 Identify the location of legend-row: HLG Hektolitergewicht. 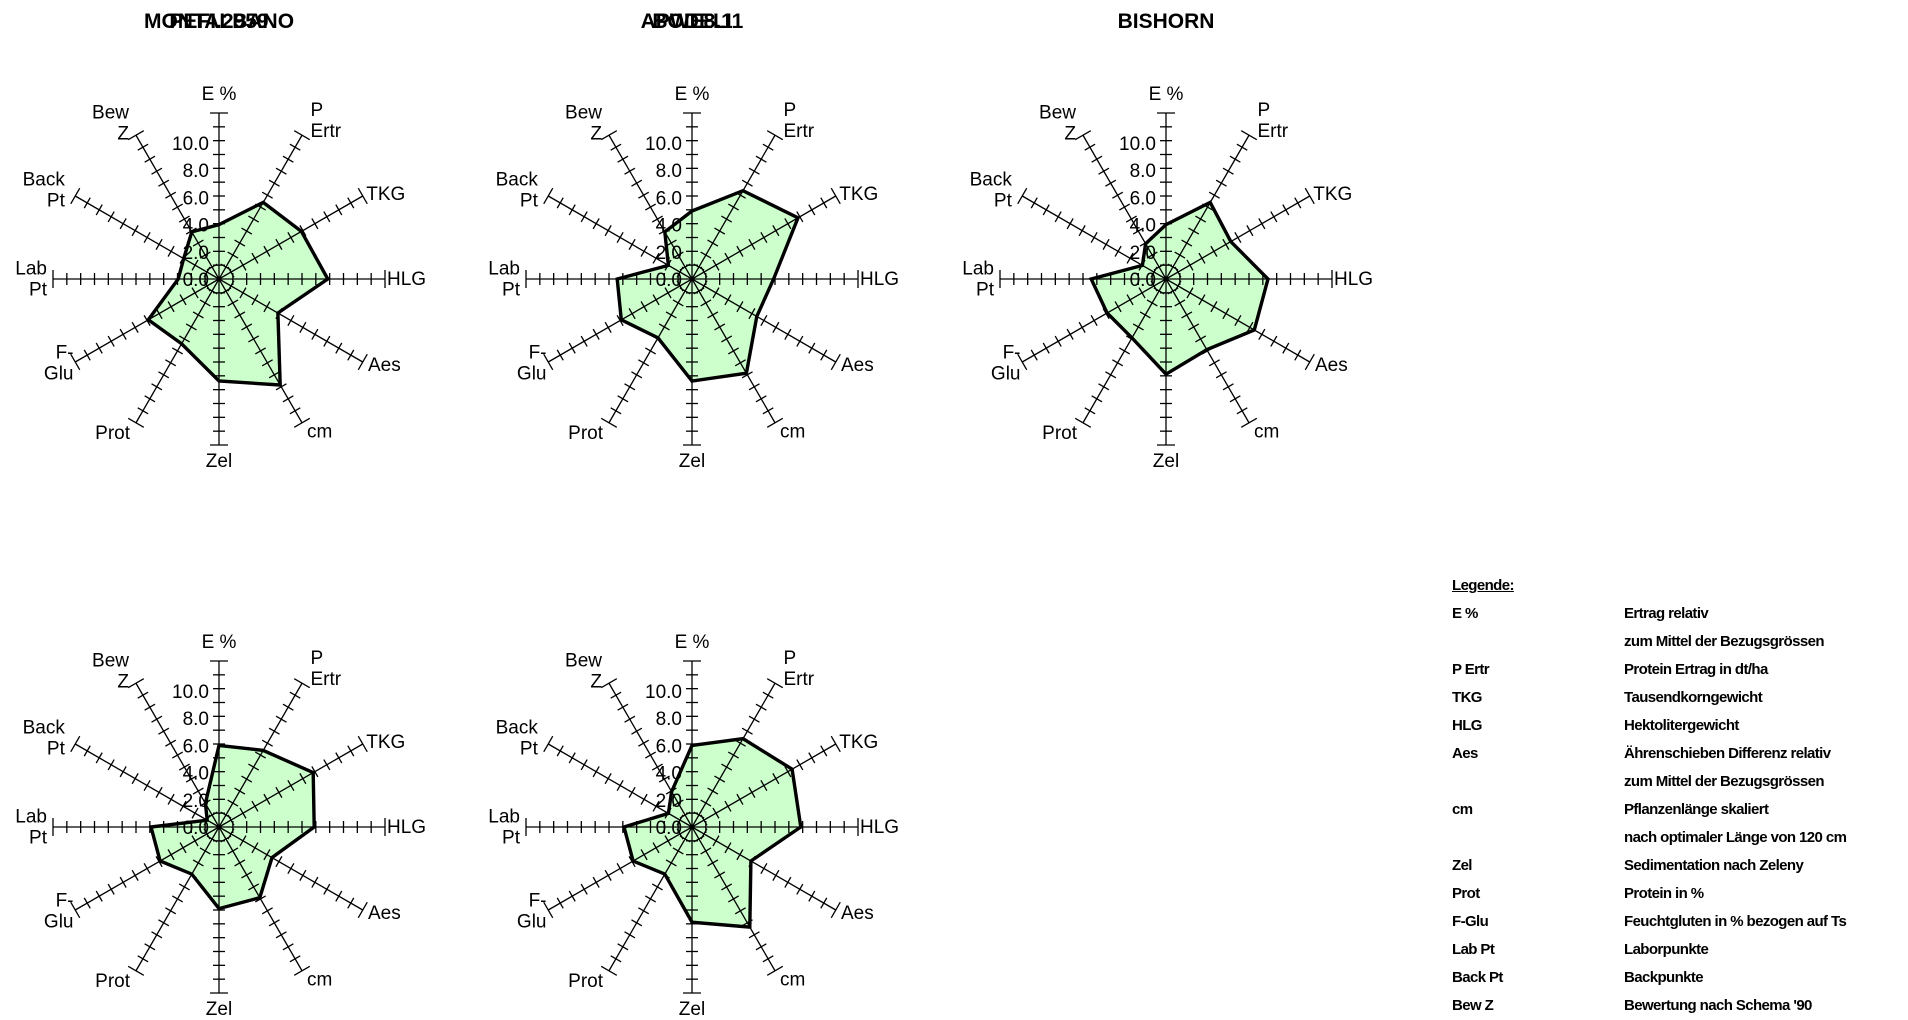
(1680, 726).